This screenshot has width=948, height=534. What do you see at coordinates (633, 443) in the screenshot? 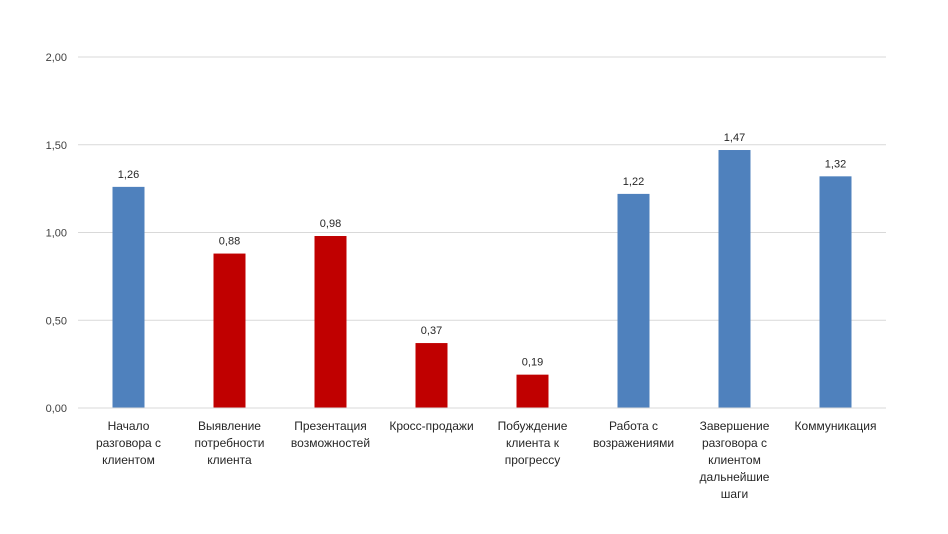
I see `x-tick-label-line: возражениями` at bounding box center [633, 443].